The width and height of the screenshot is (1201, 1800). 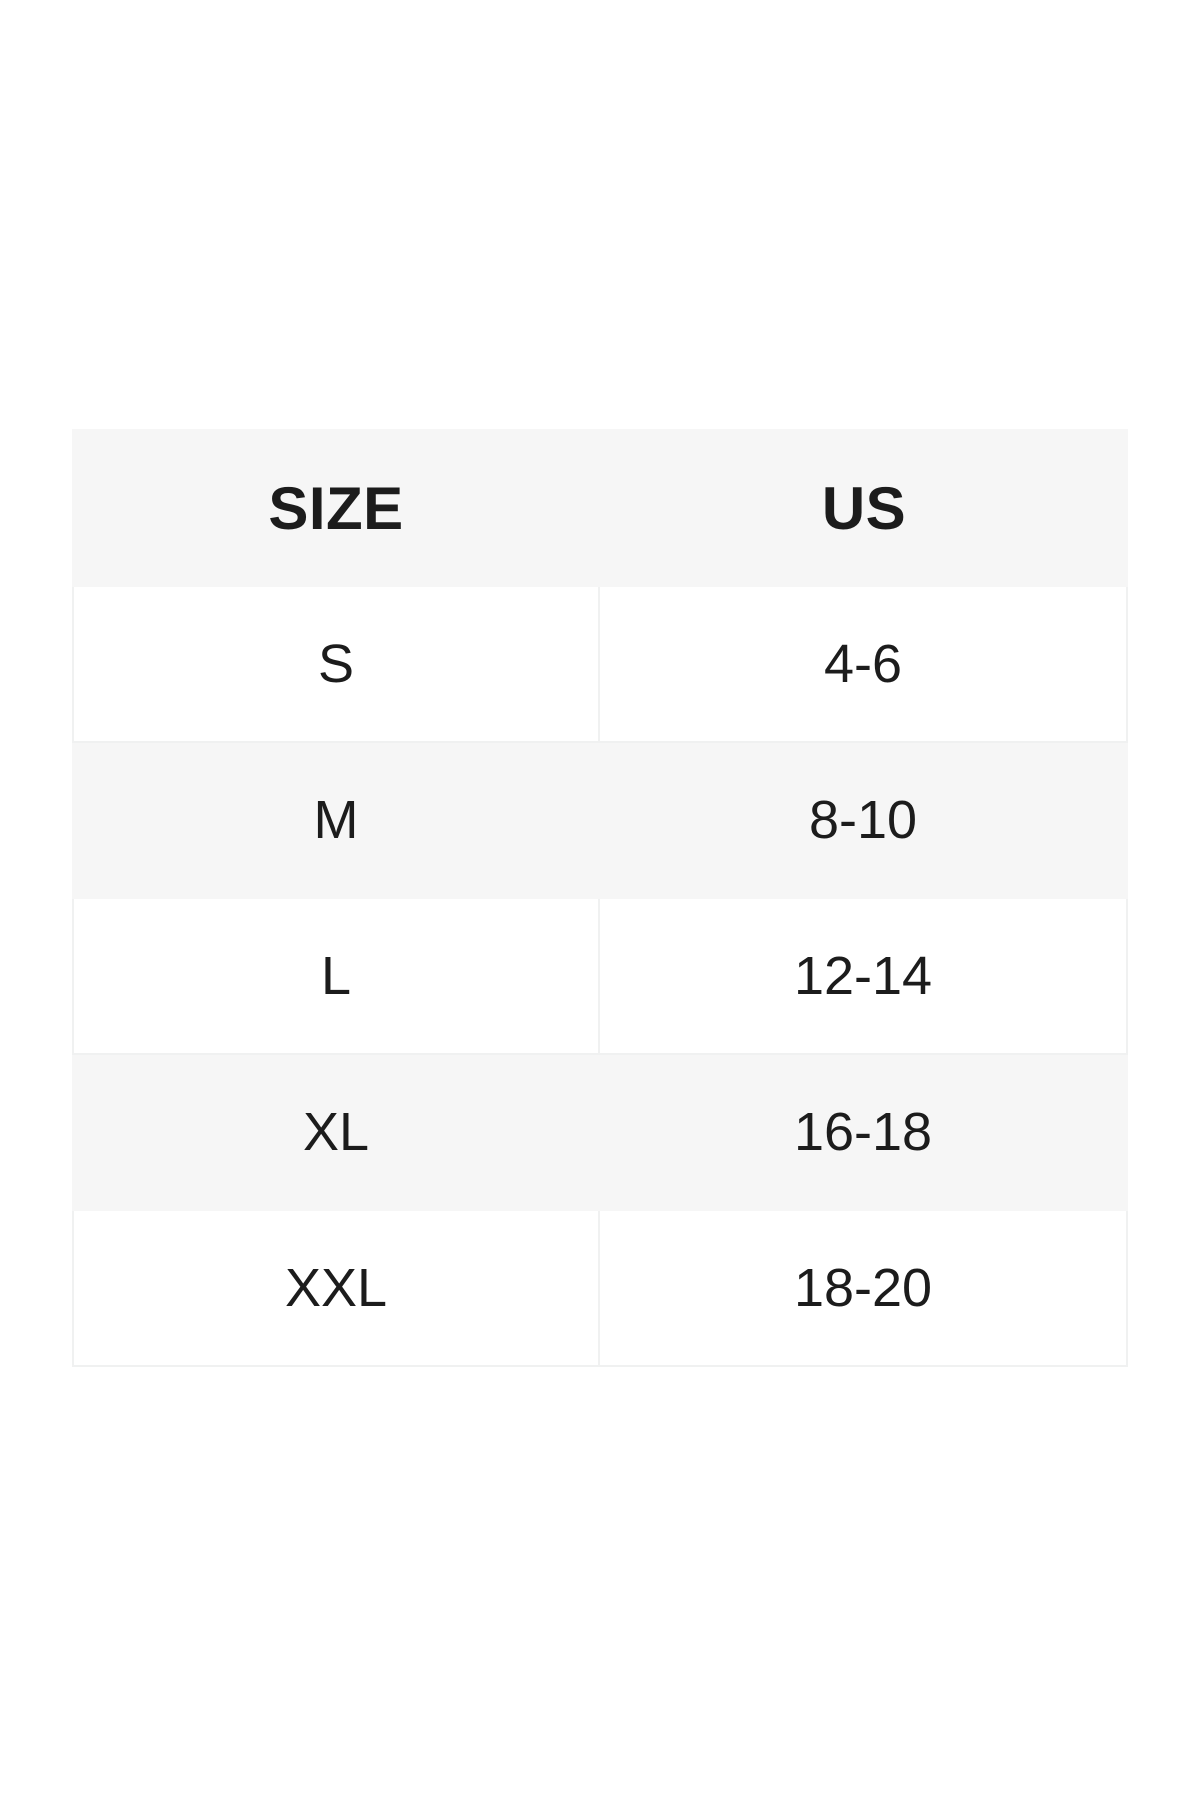 What do you see at coordinates (863, 1288) in the screenshot?
I see `cell-us: 18-20` at bounding box center [863, 1288].